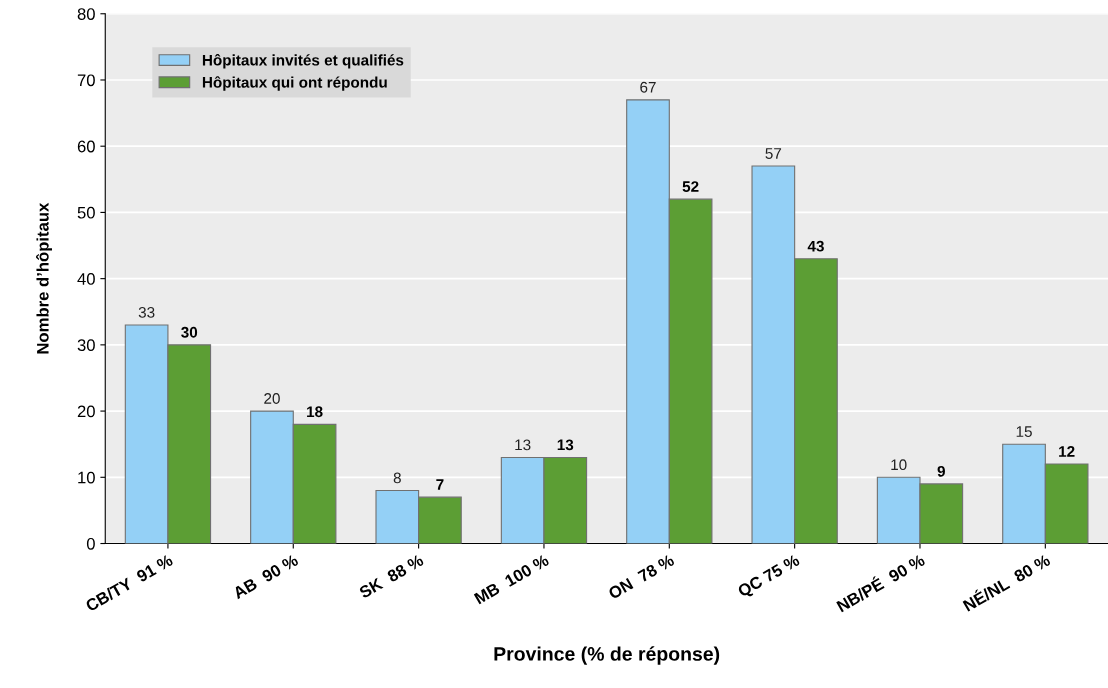  Describe the element at coordinates (769, 577) in the screenshot. I see `x-tick-label: QC 75 %` at that location.